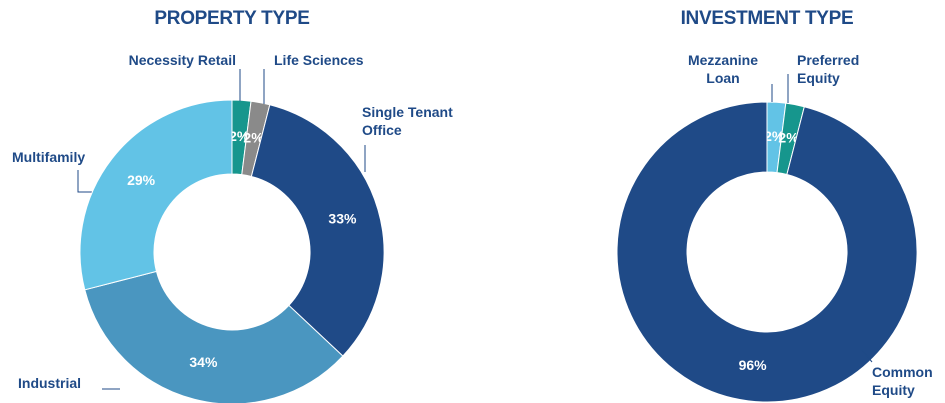 This screenshot has height=403, width=945. What do you see at coordinates (342, 219) in the screenshot?
I see `slice-label: 33%` at bounding box center [342, 219].